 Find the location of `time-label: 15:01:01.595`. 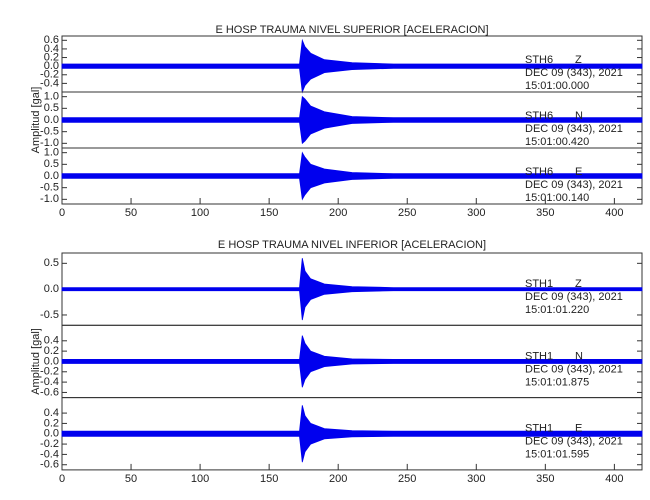

time-label: 15:01:01.595 is located at coordinates (557, 455).